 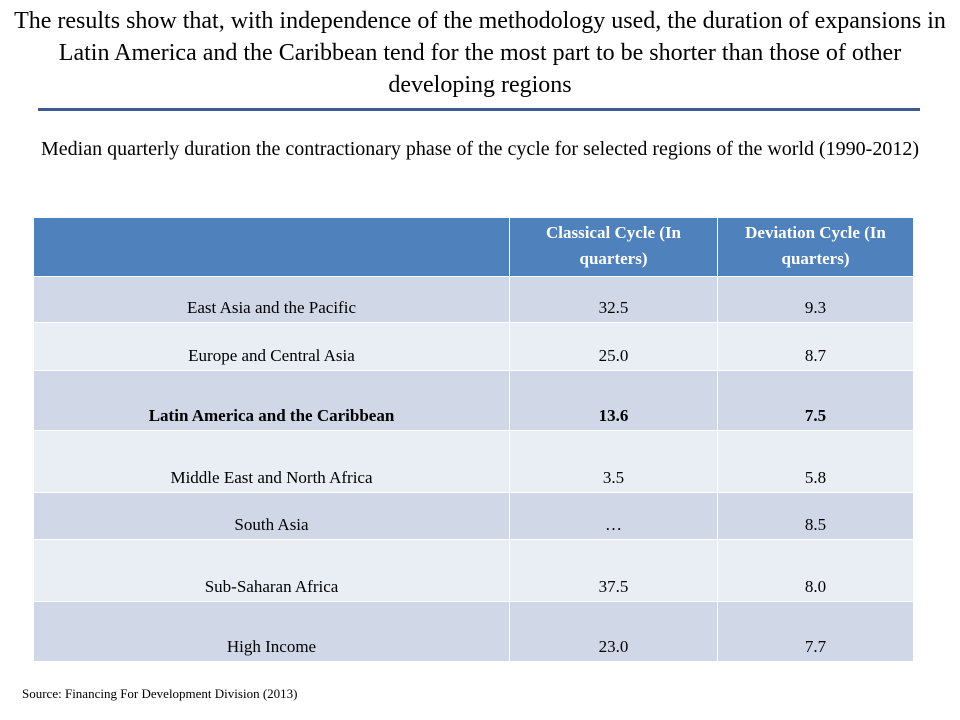 I want to click on region-cell: High Income, so click(x=271, y=631).